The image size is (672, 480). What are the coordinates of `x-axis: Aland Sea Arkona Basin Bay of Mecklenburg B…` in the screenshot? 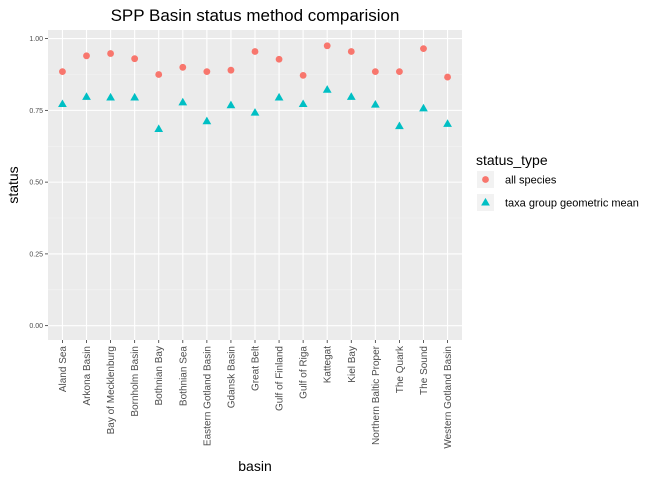 It's located at (256, 394).